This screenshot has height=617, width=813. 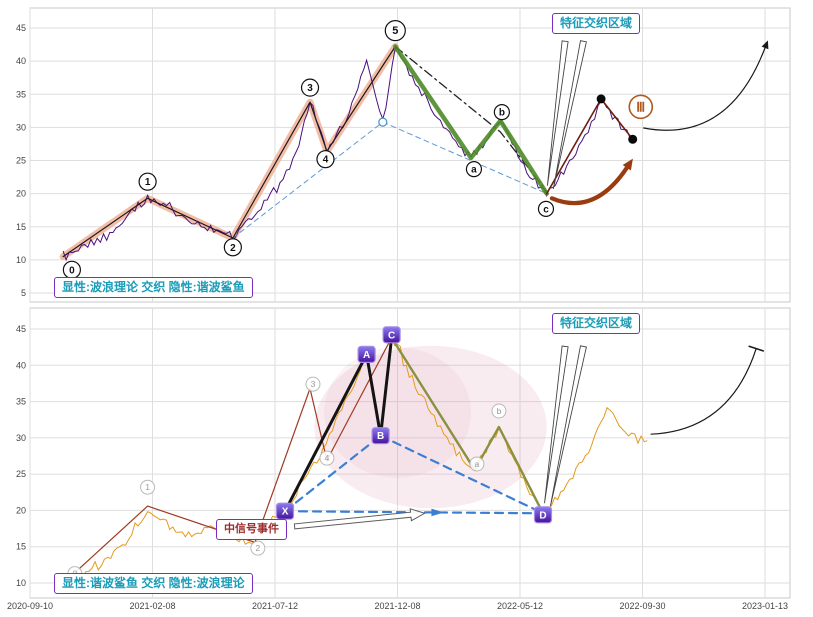 I want to click on hidden-wave-label-b, so click(x=499, y=411).